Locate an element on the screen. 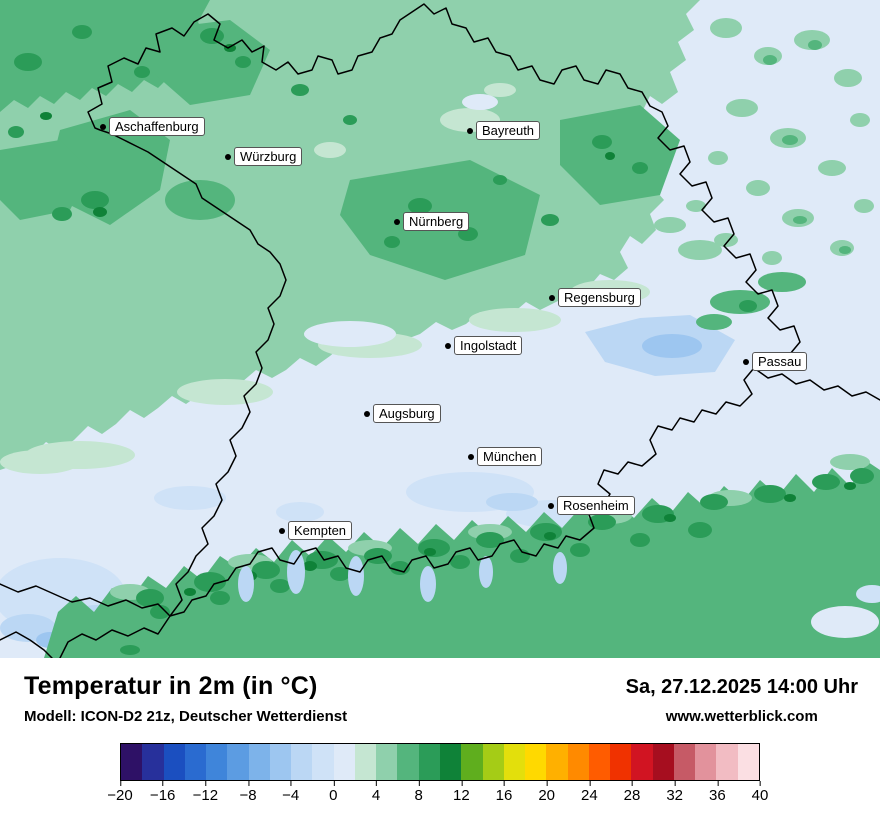  legend-tick-label: 40 is located at coordinates (760, 792).